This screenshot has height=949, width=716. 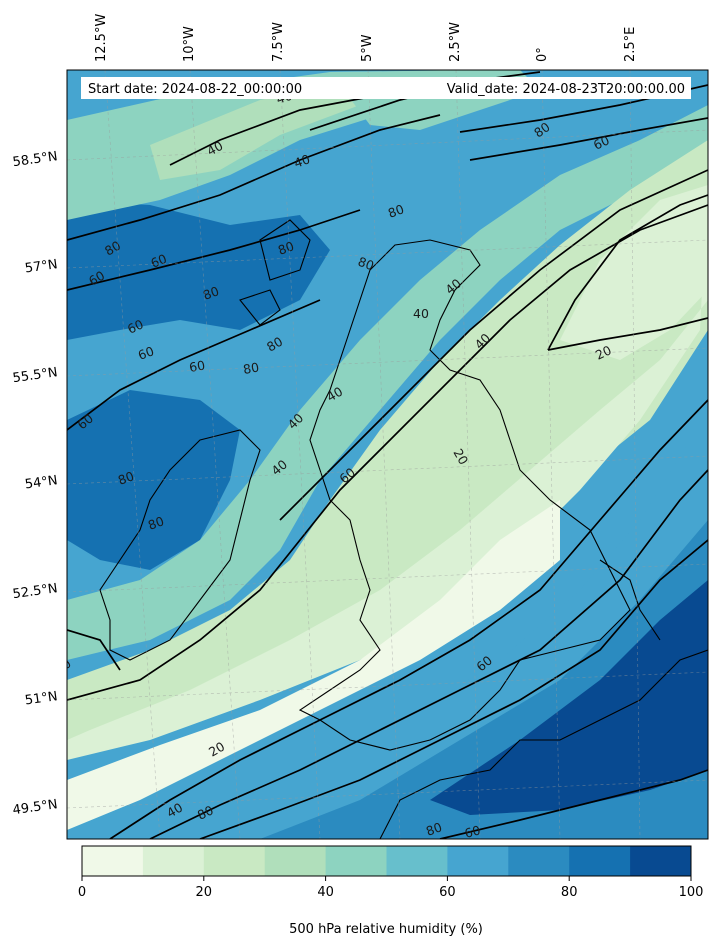 What do you see at coordinates (569, 697) in the screenshot?
I see `humidity-band-southeast-darkest` at bounding box center [569, 697].